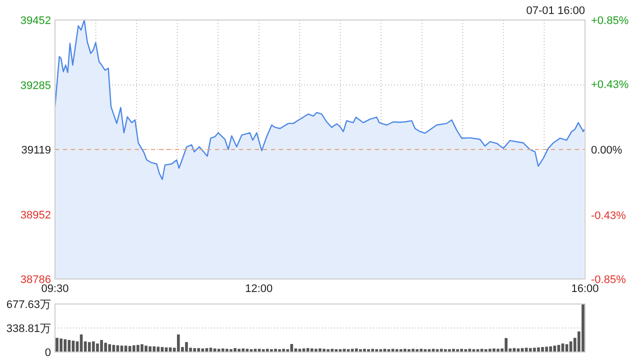 The width and height of the screenshot is (640, 360). What do you see at coordinates (35, 280) in the screenshot?
I see `y-tick-label: 38786` at bounding box center [35, 280].